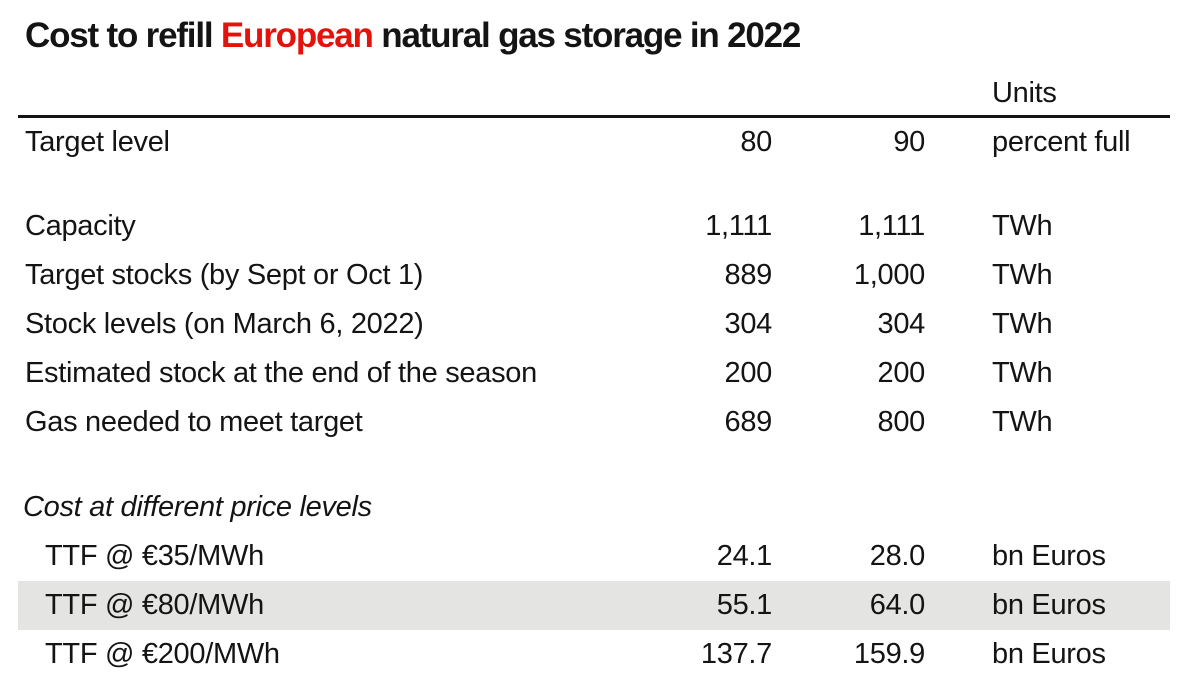  I want to click on cost-section-header-row: Cost at different price levels, so click(594, 507).